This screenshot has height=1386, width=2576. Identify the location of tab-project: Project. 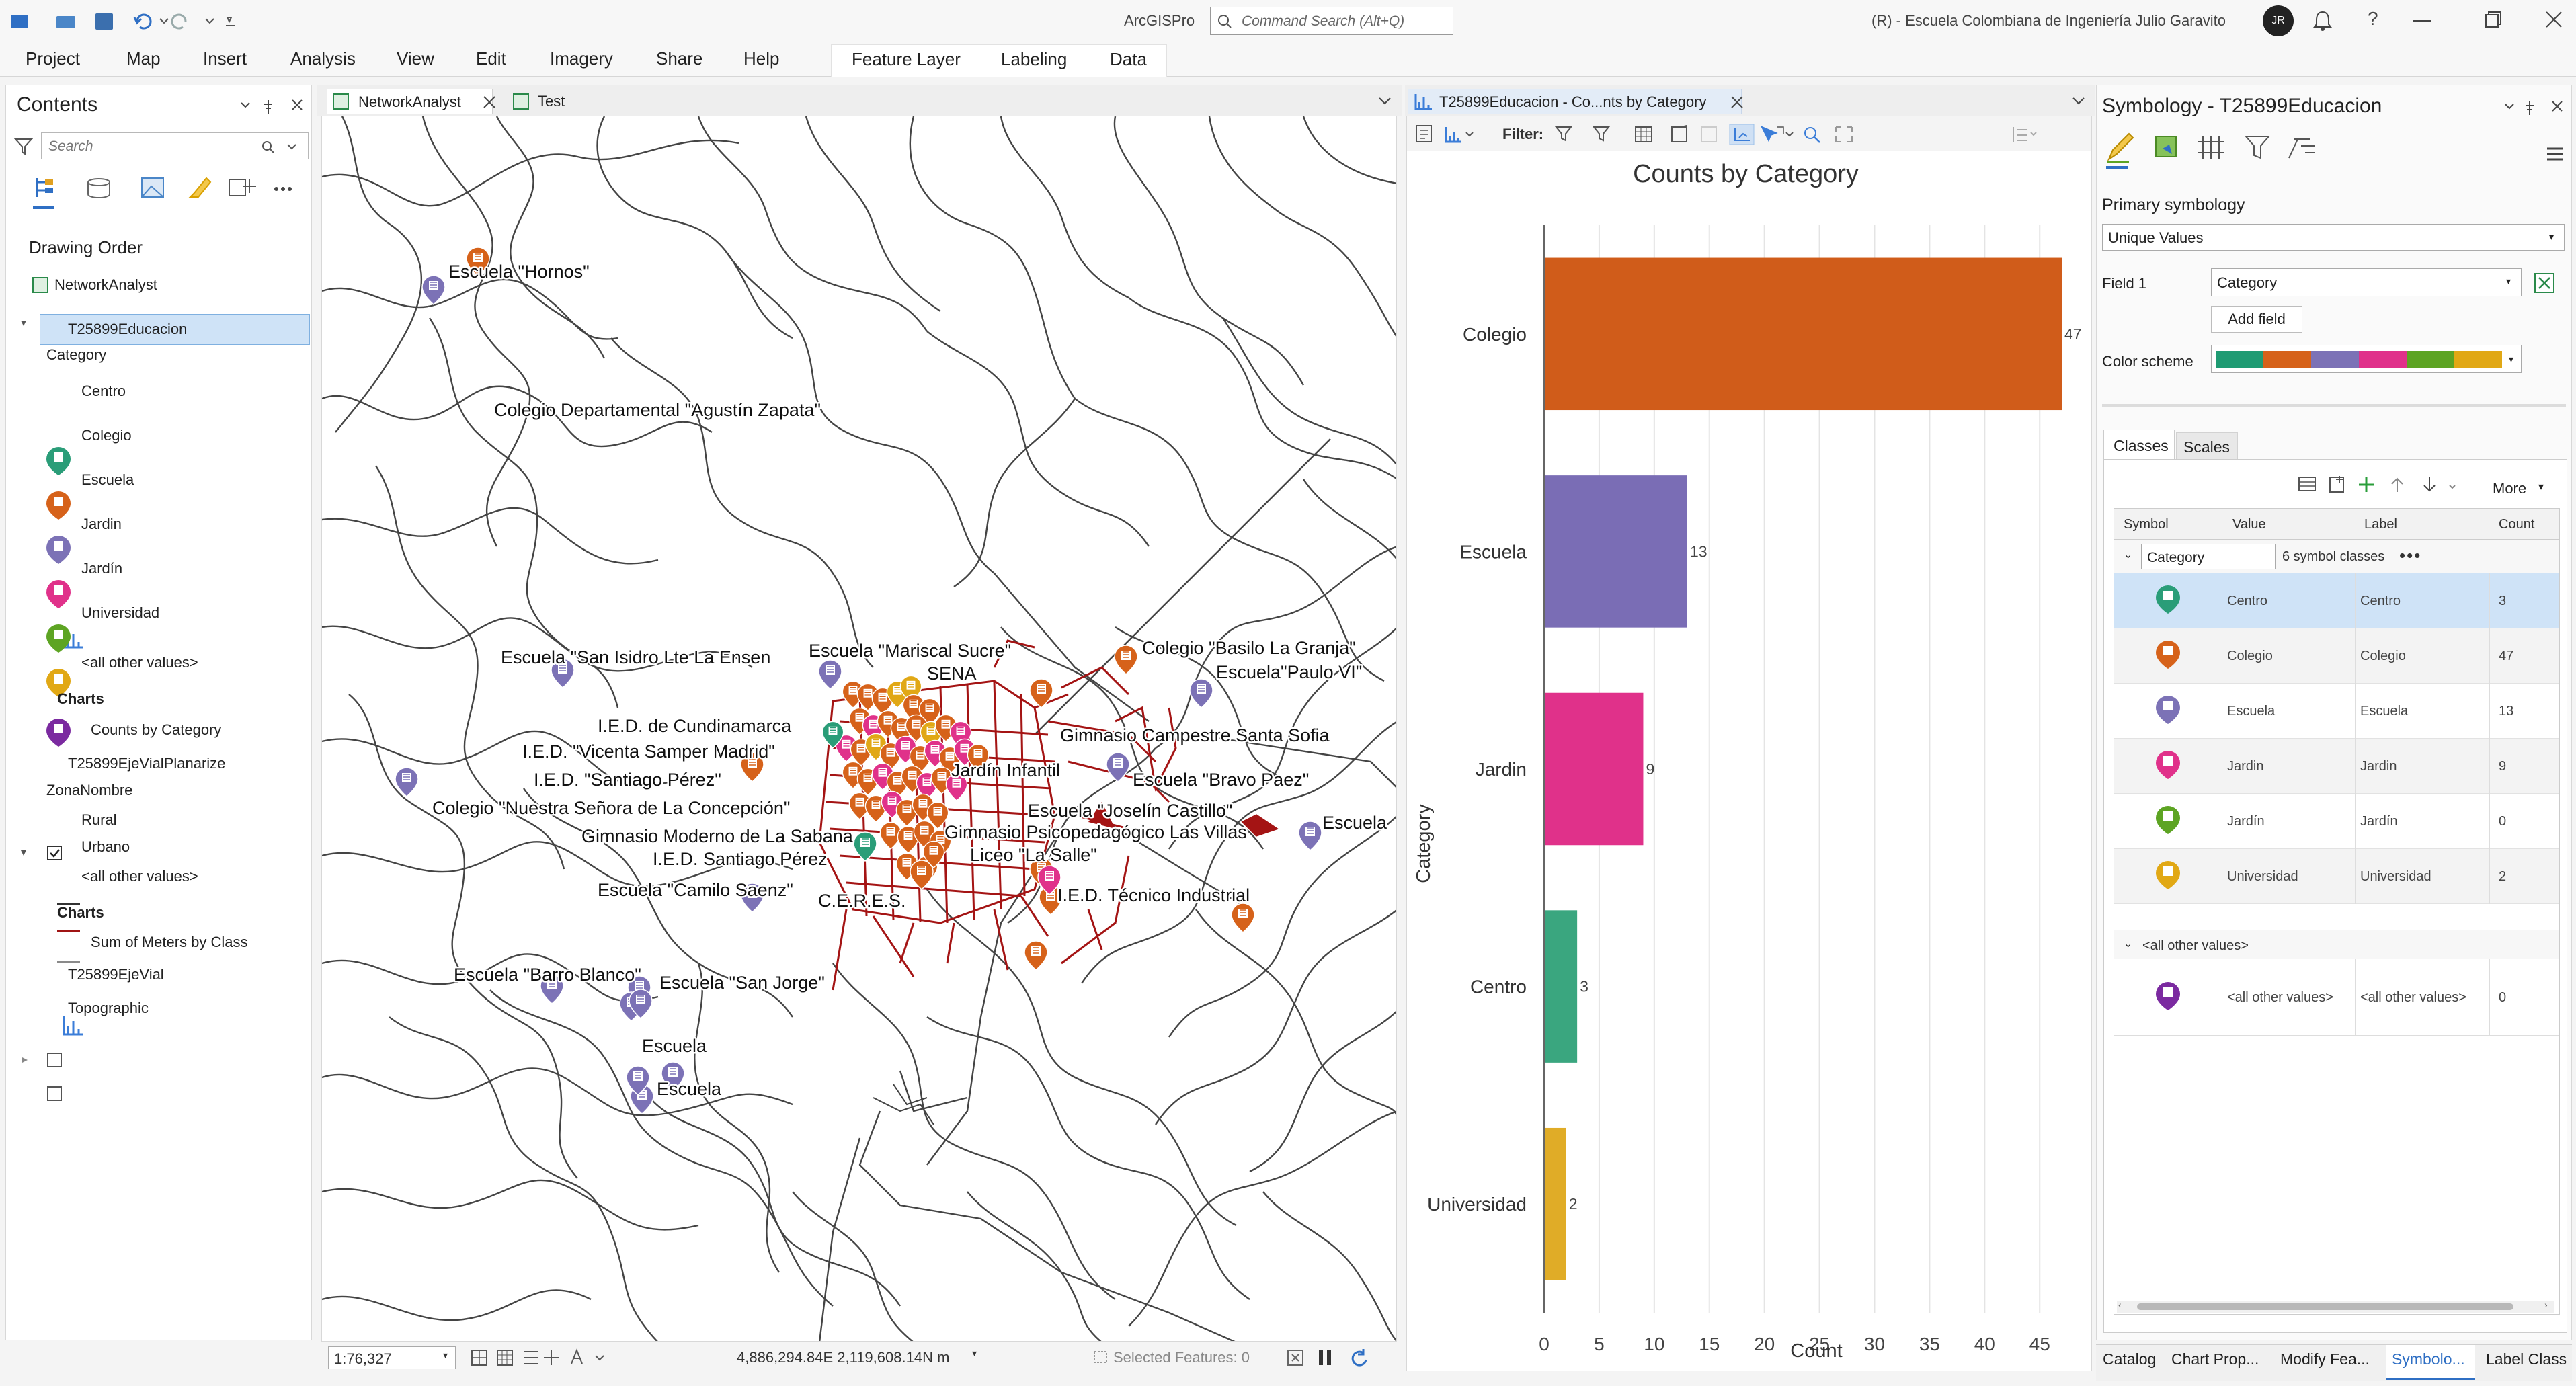
(53, 59).